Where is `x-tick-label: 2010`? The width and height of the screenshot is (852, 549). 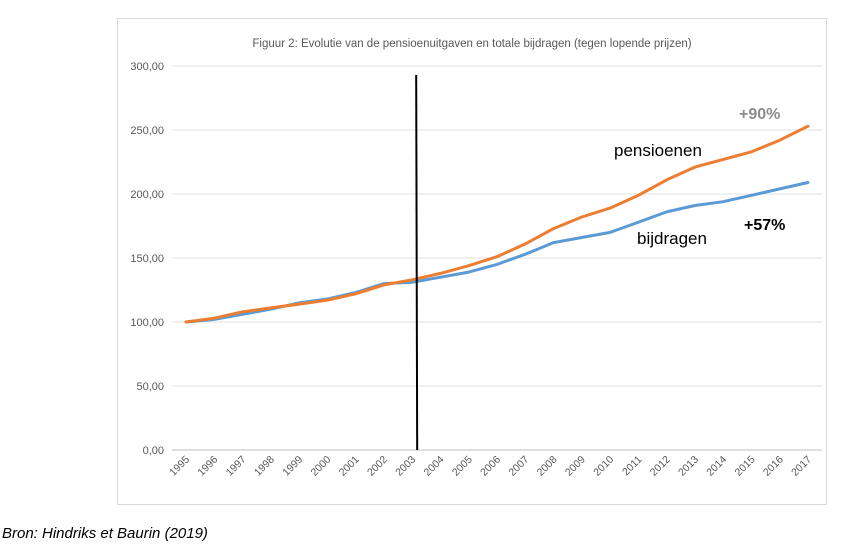
x-tick-label: 2010 is located at coordinates (603, 466).